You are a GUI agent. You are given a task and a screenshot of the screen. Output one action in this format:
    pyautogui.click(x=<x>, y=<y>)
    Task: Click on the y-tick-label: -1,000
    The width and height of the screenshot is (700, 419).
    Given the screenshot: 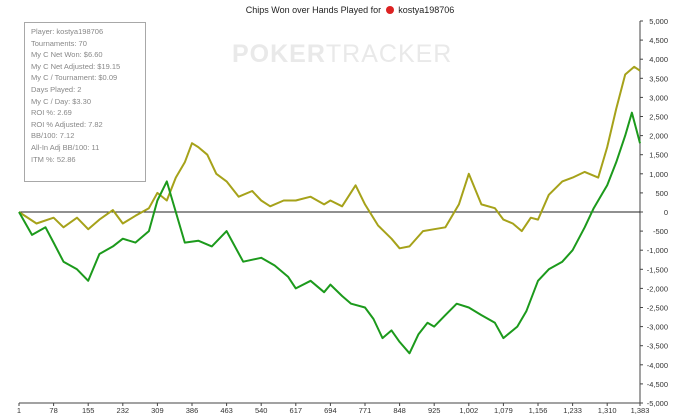 What is the action you would take?
    pyautogui.click(x=657, y=250)
    